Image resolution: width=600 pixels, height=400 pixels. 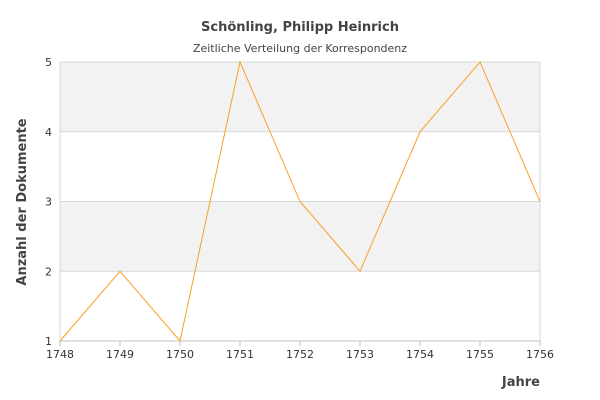 I want to click on y-tick-labels: 1 2 3 4 5, so click(x=48, y=202).